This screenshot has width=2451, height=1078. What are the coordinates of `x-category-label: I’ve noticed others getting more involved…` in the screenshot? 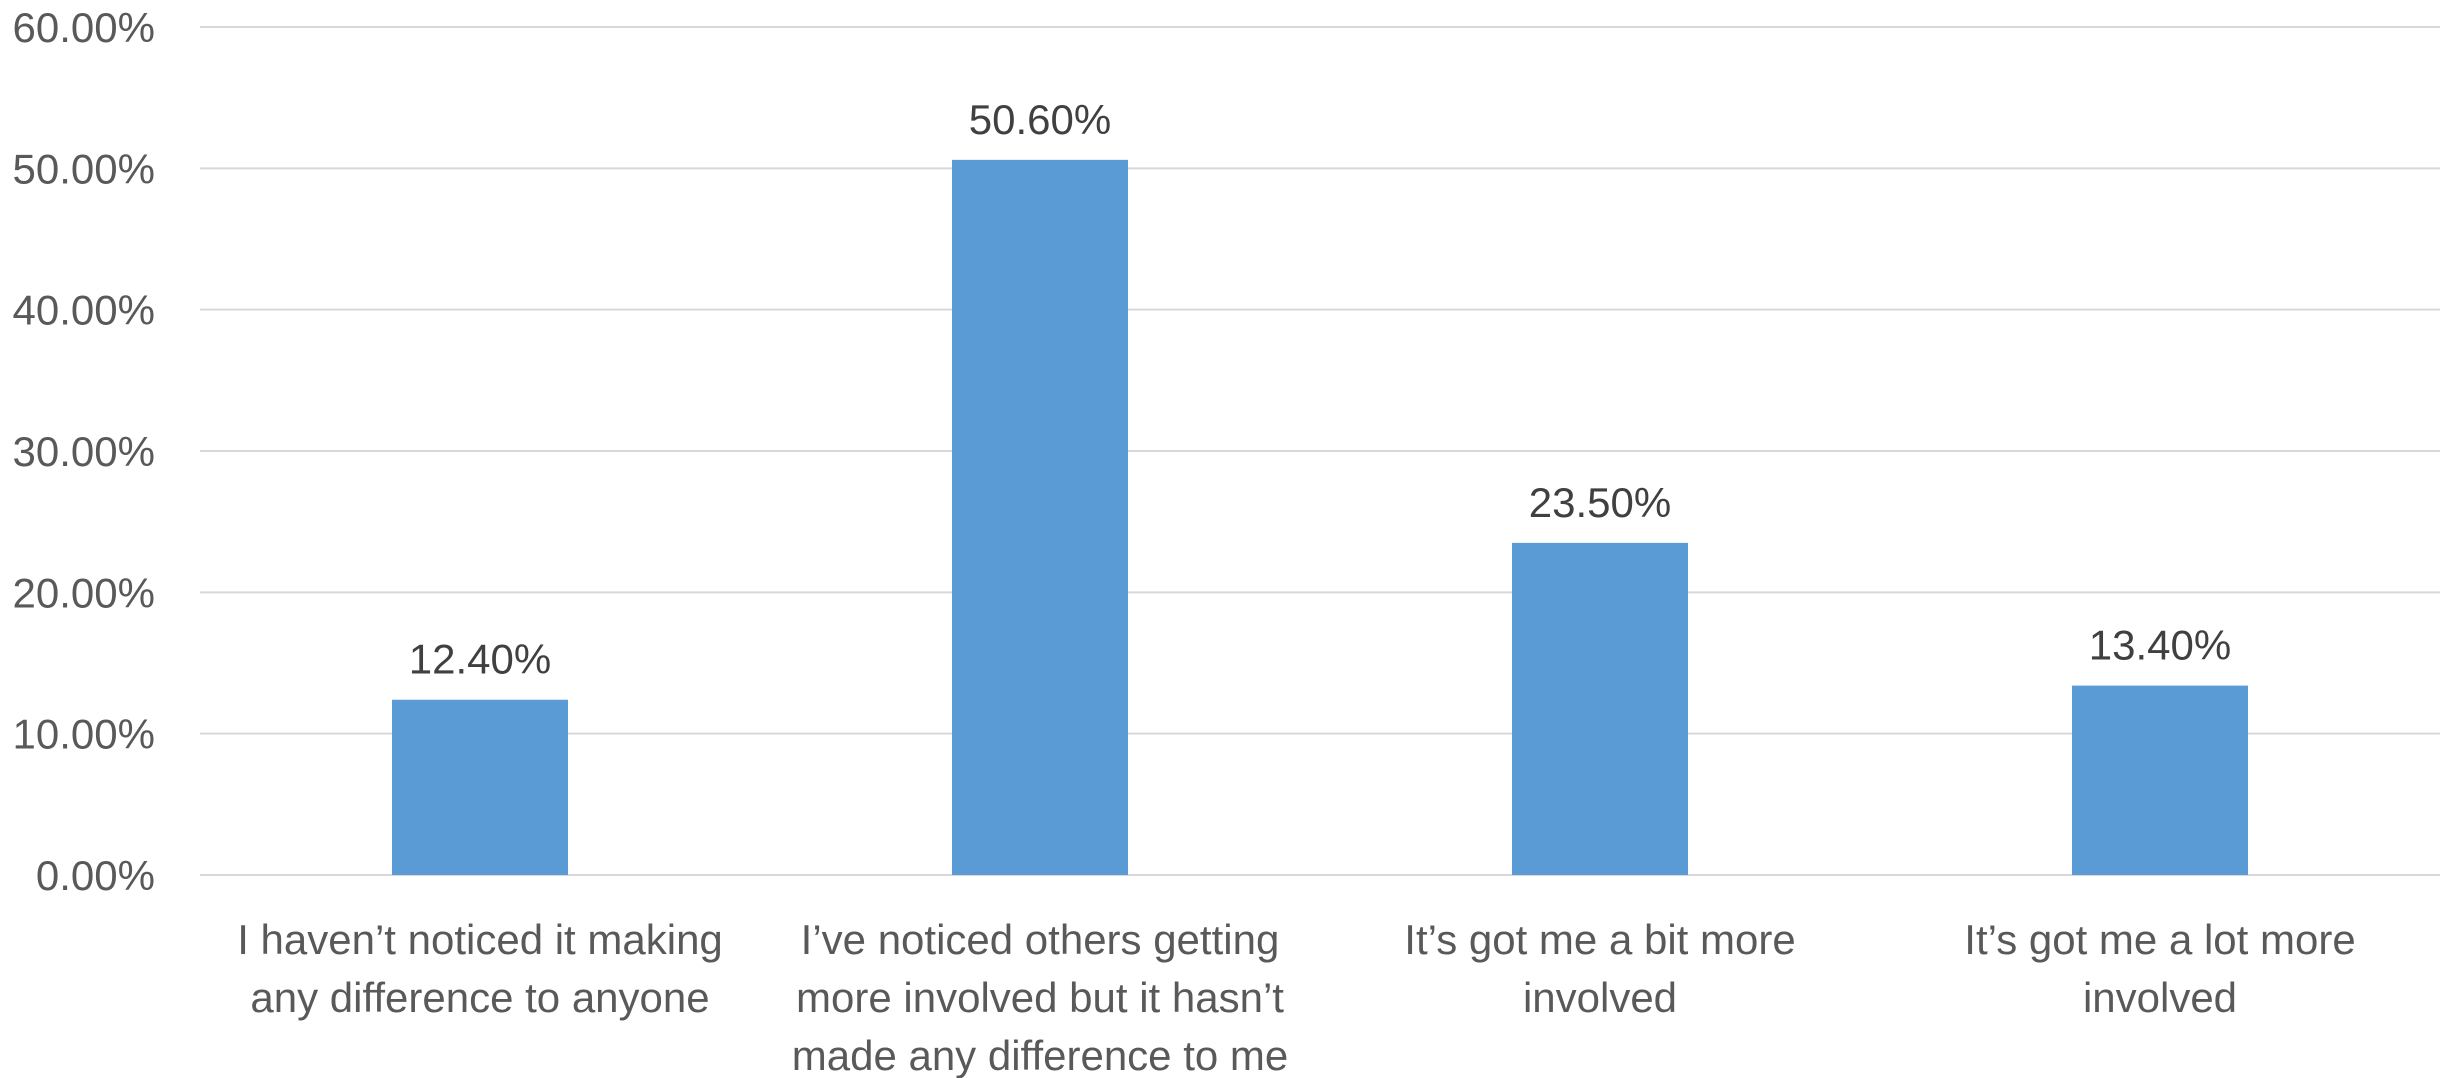 It's located at (1040, 997).